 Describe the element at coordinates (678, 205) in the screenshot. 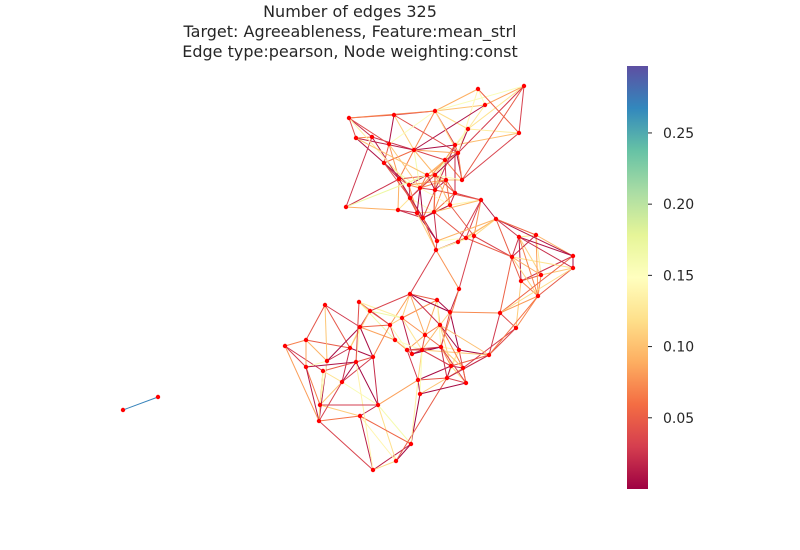

I see `colorbar-tick-label: 0.20` at that location.